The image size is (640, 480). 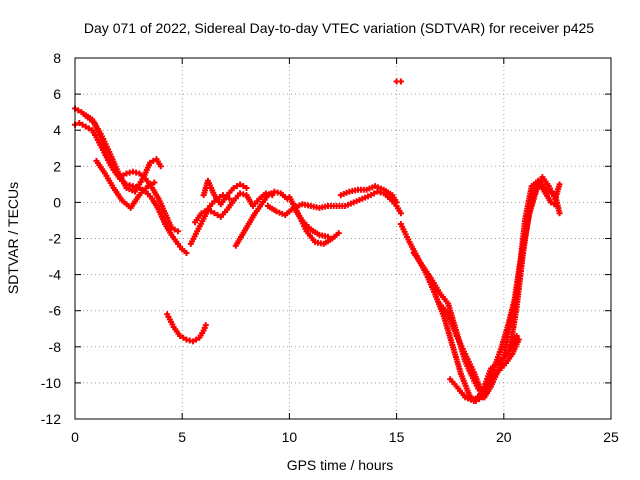 I want to click on y-tick-label: -10, so click(x=51, y=383).